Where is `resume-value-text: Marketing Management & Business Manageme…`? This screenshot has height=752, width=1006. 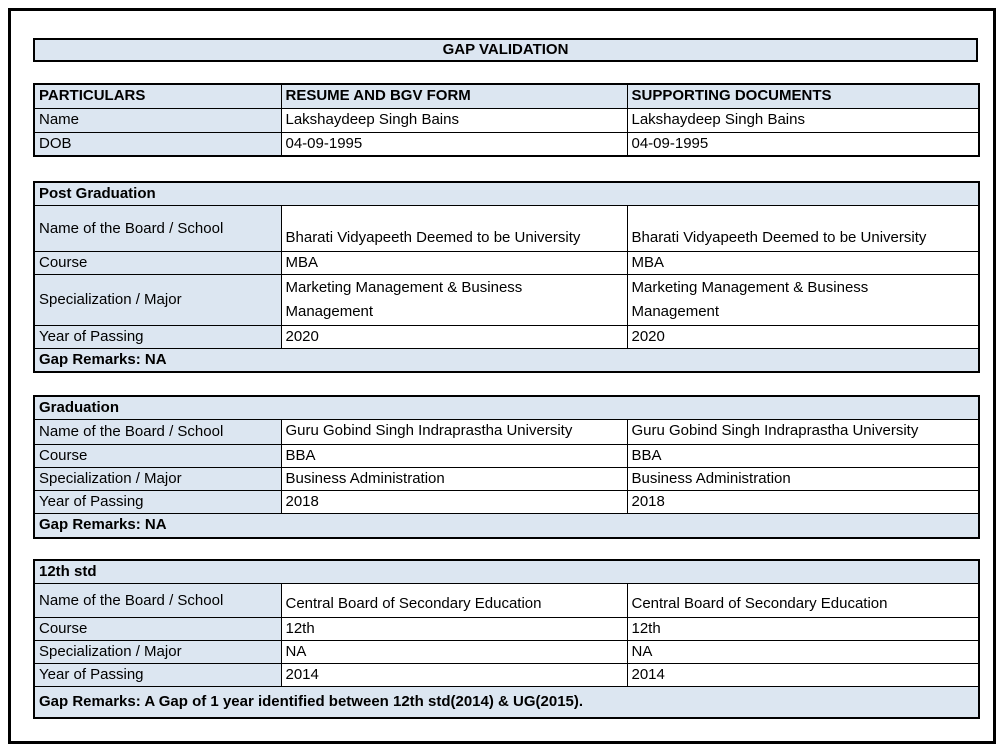
resume-value-text: Marketing Management & Business Manageme… is located at coordinates (404, 299).